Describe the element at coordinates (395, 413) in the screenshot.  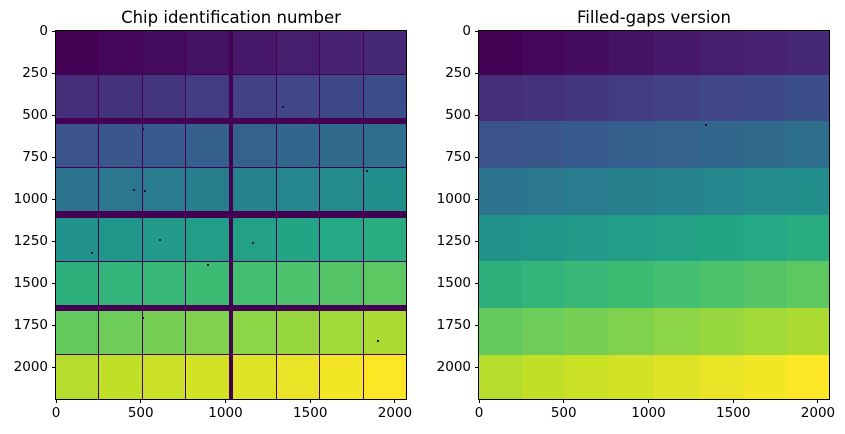
I see `x-tick-label: 2000` at that location.